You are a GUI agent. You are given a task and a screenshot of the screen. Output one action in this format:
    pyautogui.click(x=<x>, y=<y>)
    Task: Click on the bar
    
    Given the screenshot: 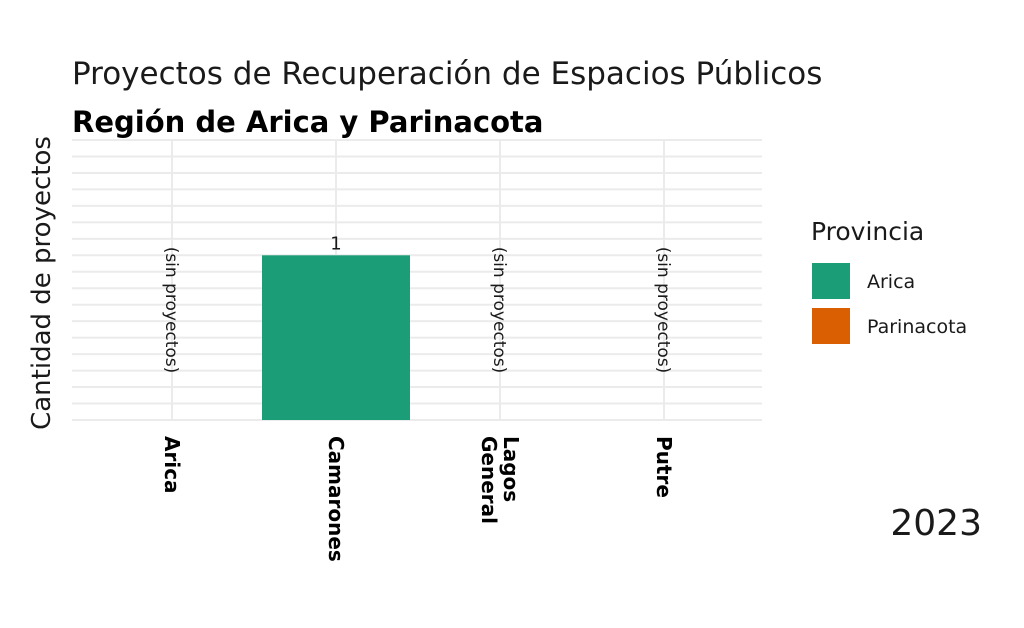 What is the action you would take?
    pyautogui.click(x=336, y=337)
    